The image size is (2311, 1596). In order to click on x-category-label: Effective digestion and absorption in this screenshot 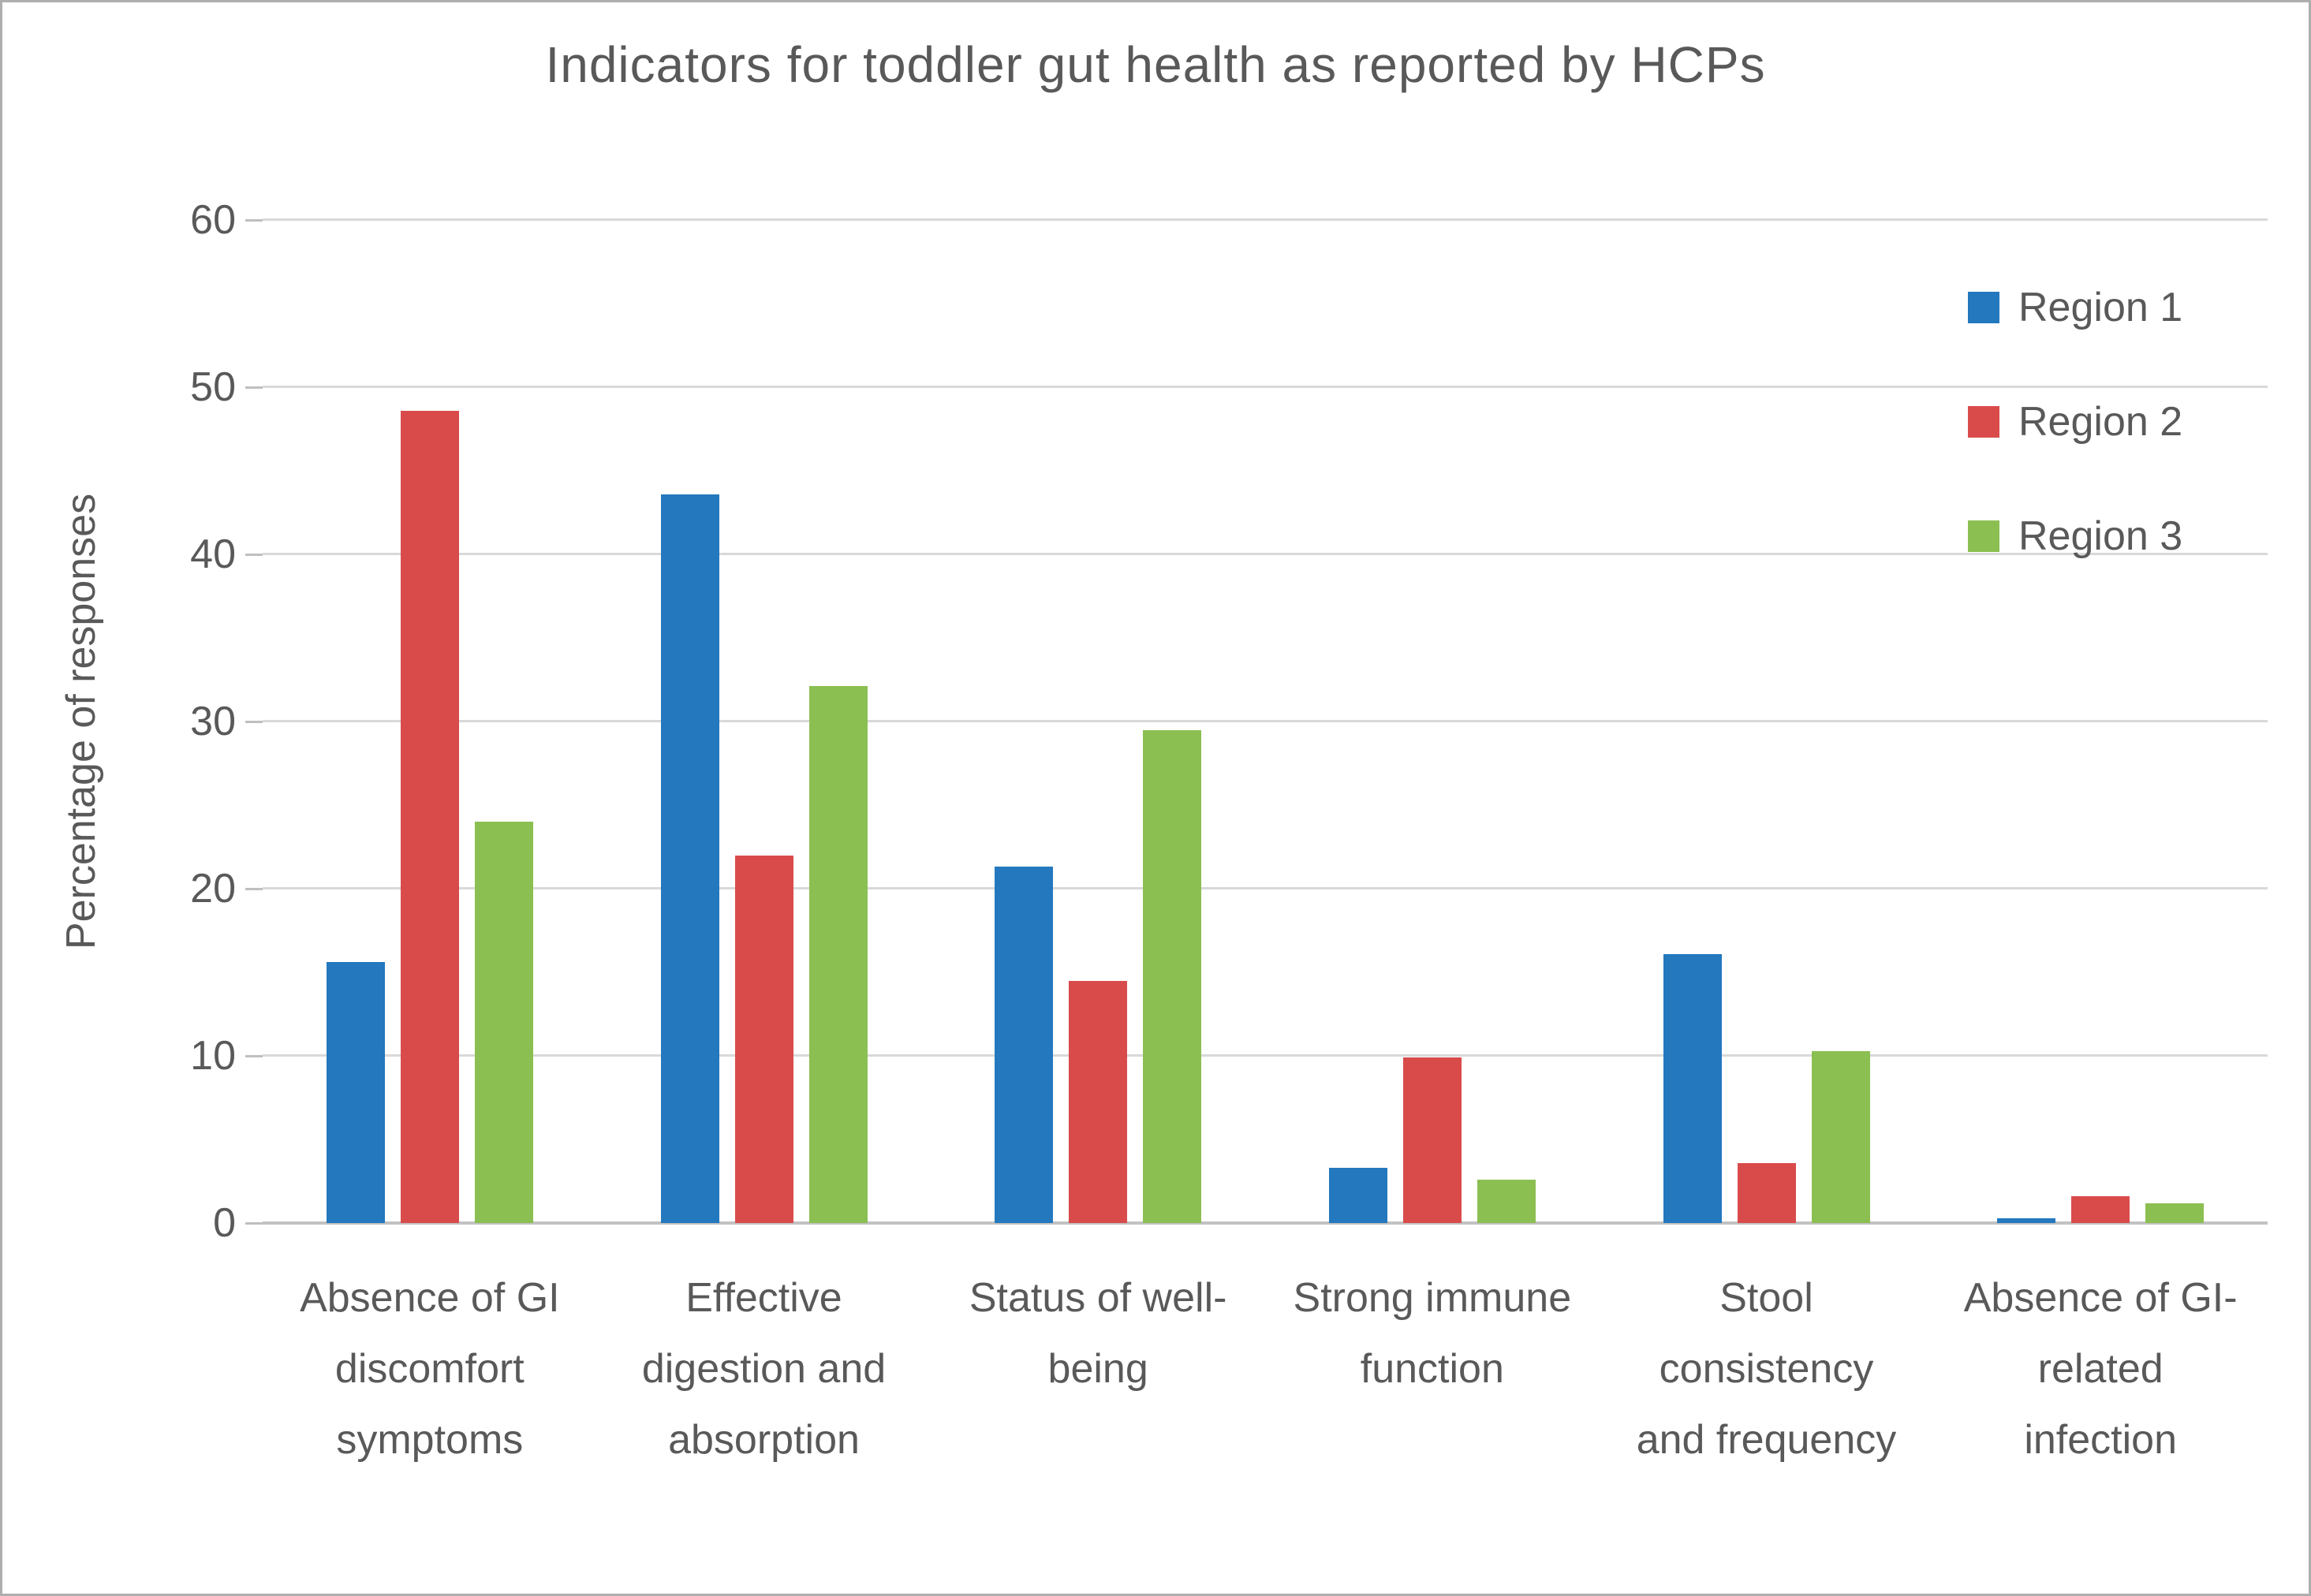, I will do `click(764, 1369)`.